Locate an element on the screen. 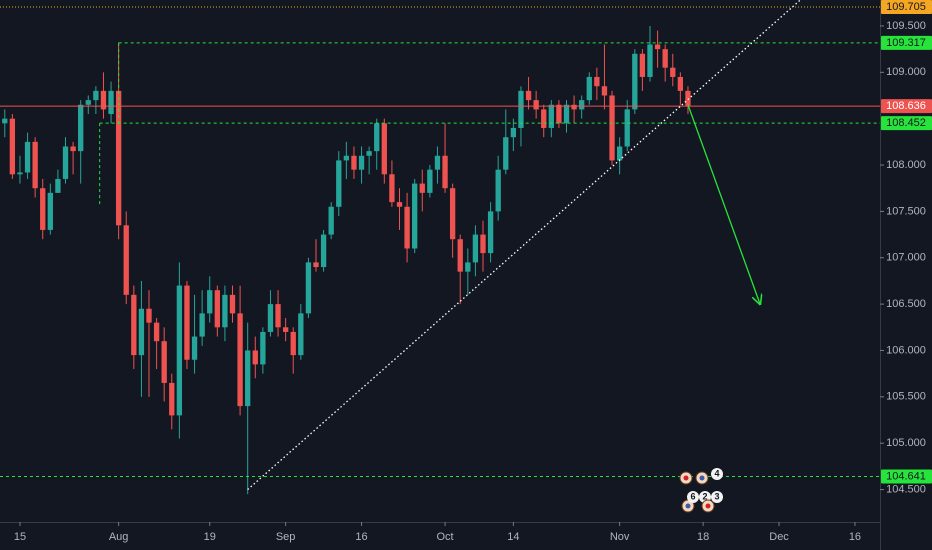 The image size is (932, 550). x-tick-label: 19 is located at coordinates (210, 537).